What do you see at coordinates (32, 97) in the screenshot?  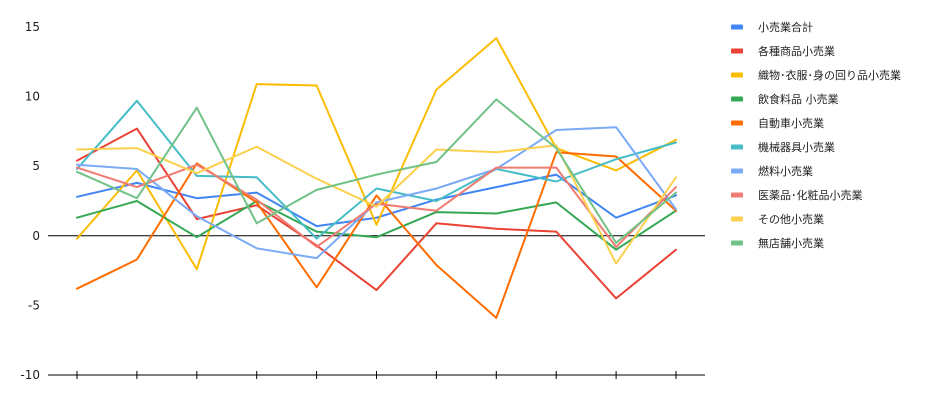 I see `y-tick-label: 10` at bounding box center [32, 97].